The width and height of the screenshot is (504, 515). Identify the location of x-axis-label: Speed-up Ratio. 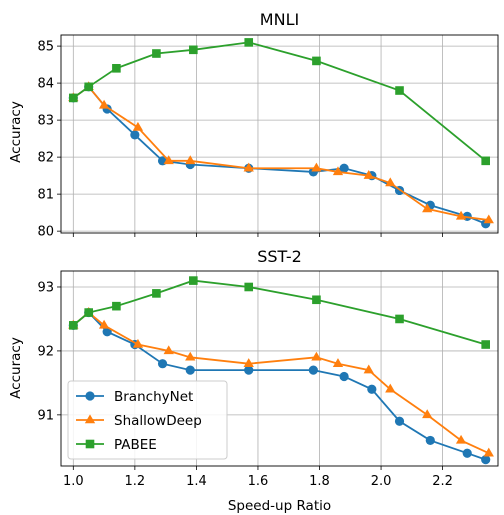
(279, 506).